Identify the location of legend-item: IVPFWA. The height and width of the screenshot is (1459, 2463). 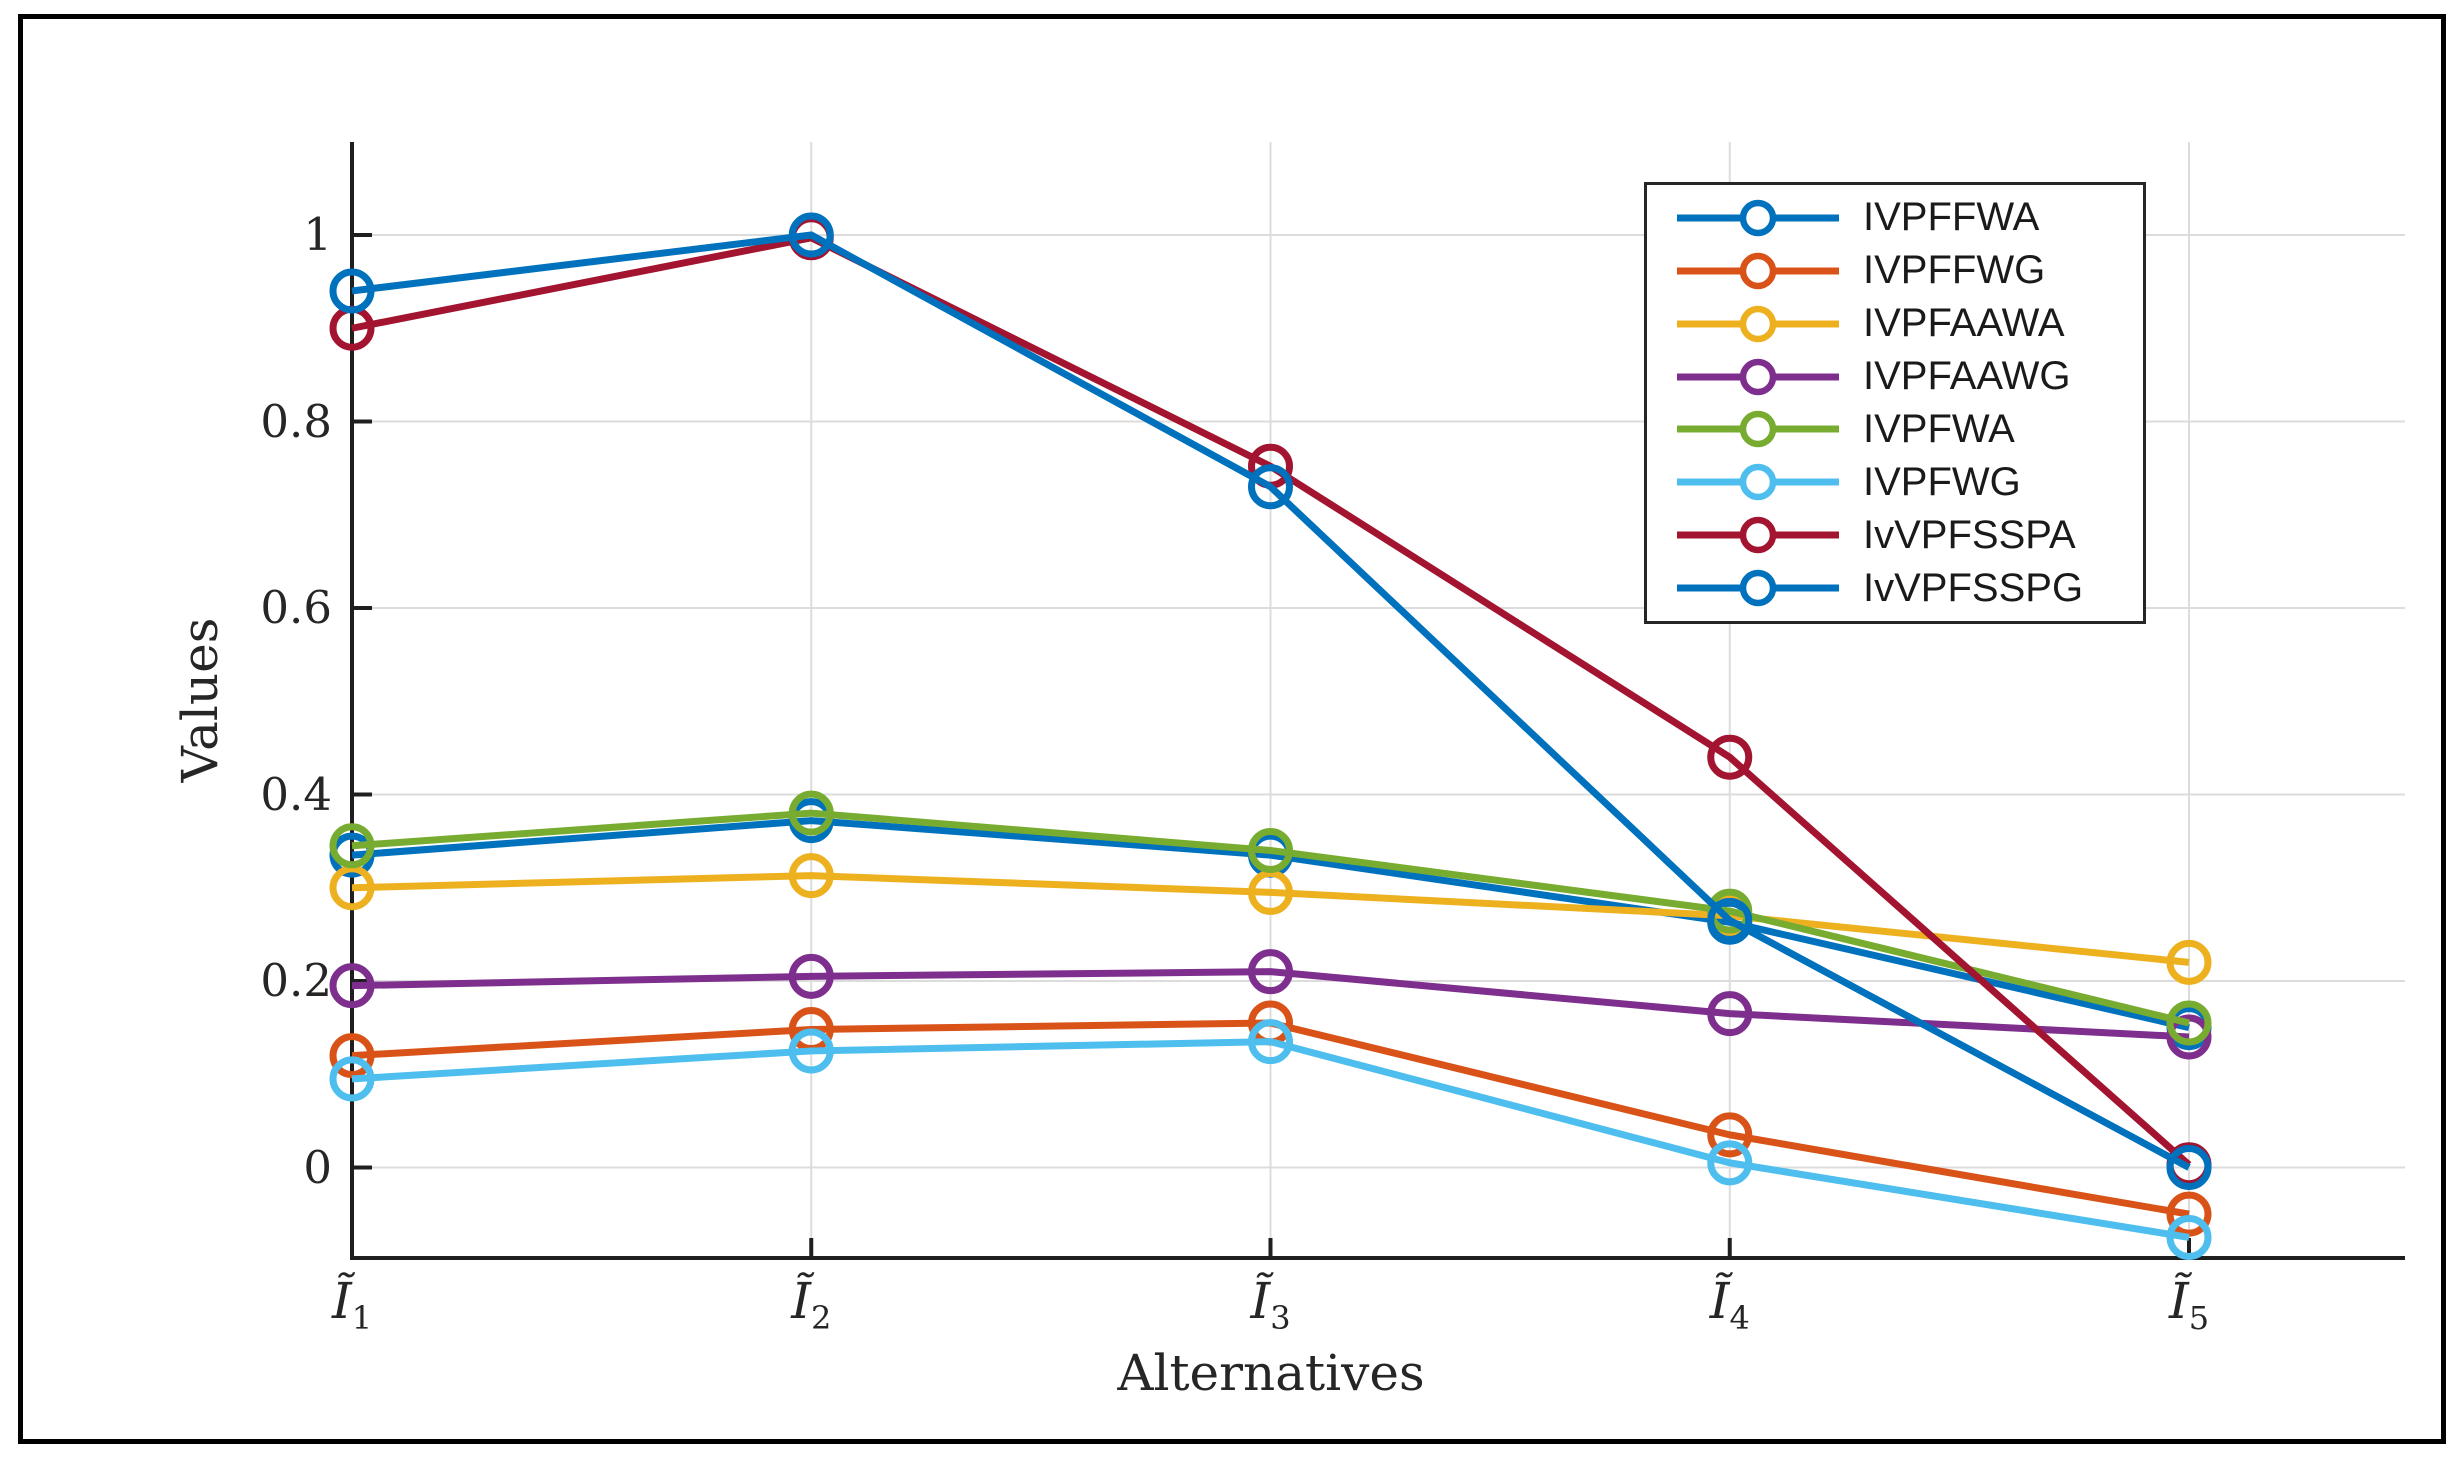
(1908, 429).